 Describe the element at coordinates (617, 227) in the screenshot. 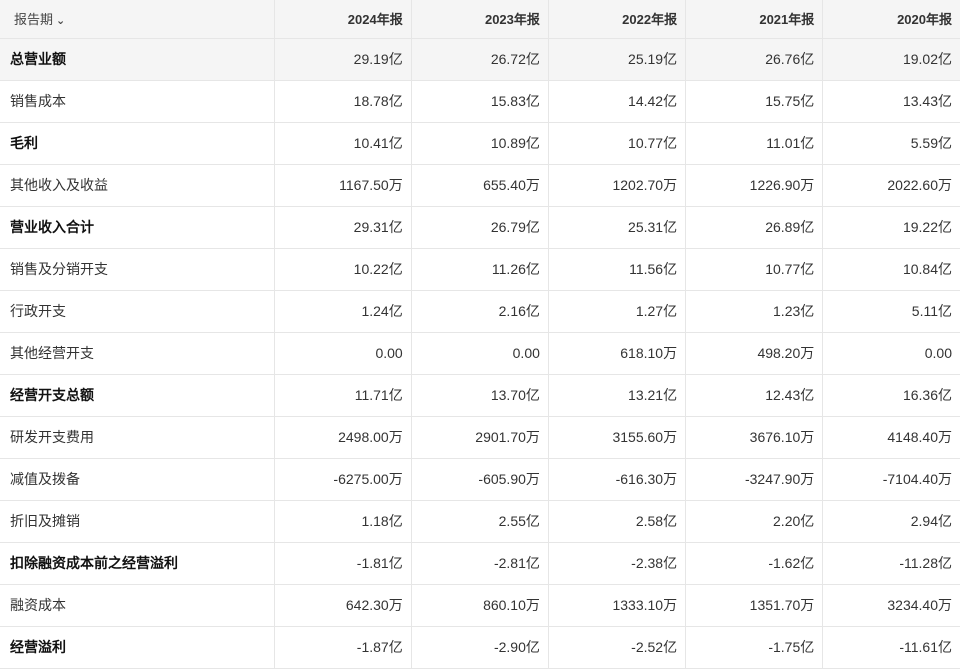

I see `table-cell: 25.31亿` at that location.